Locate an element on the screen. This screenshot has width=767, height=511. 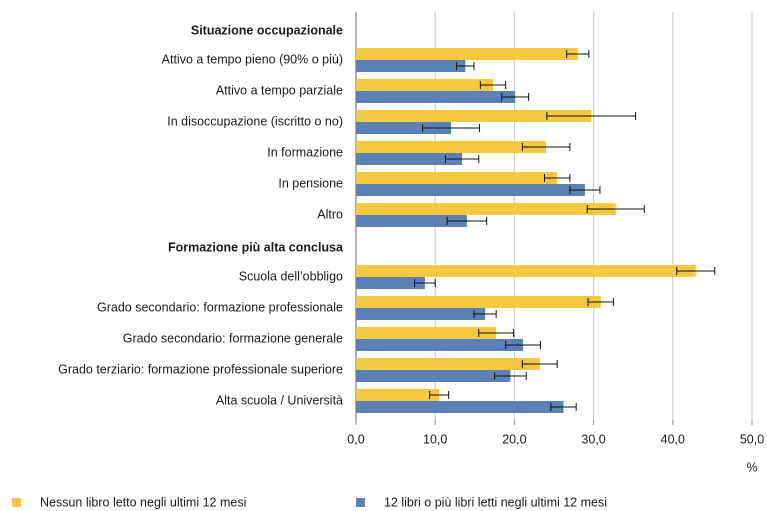
y-tick-label: In disoccupazione (iscritto o no) is located at coordinates (255, 121).